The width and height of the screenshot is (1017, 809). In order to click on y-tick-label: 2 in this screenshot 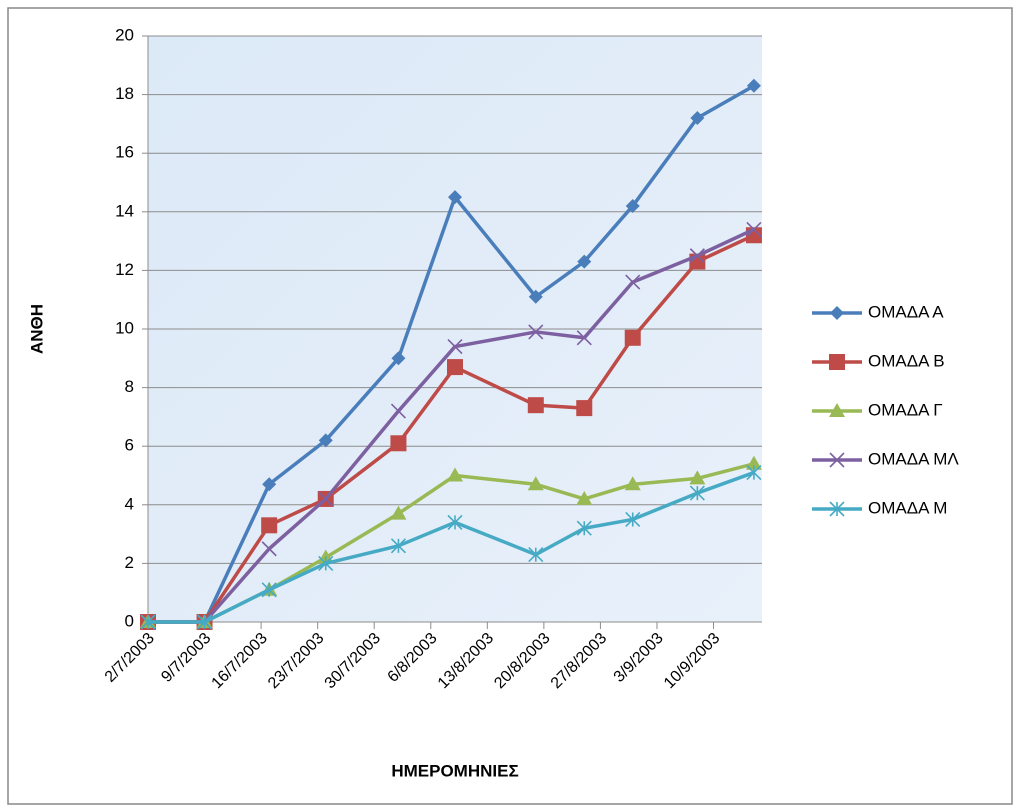, I will do `click(129, 562)`.